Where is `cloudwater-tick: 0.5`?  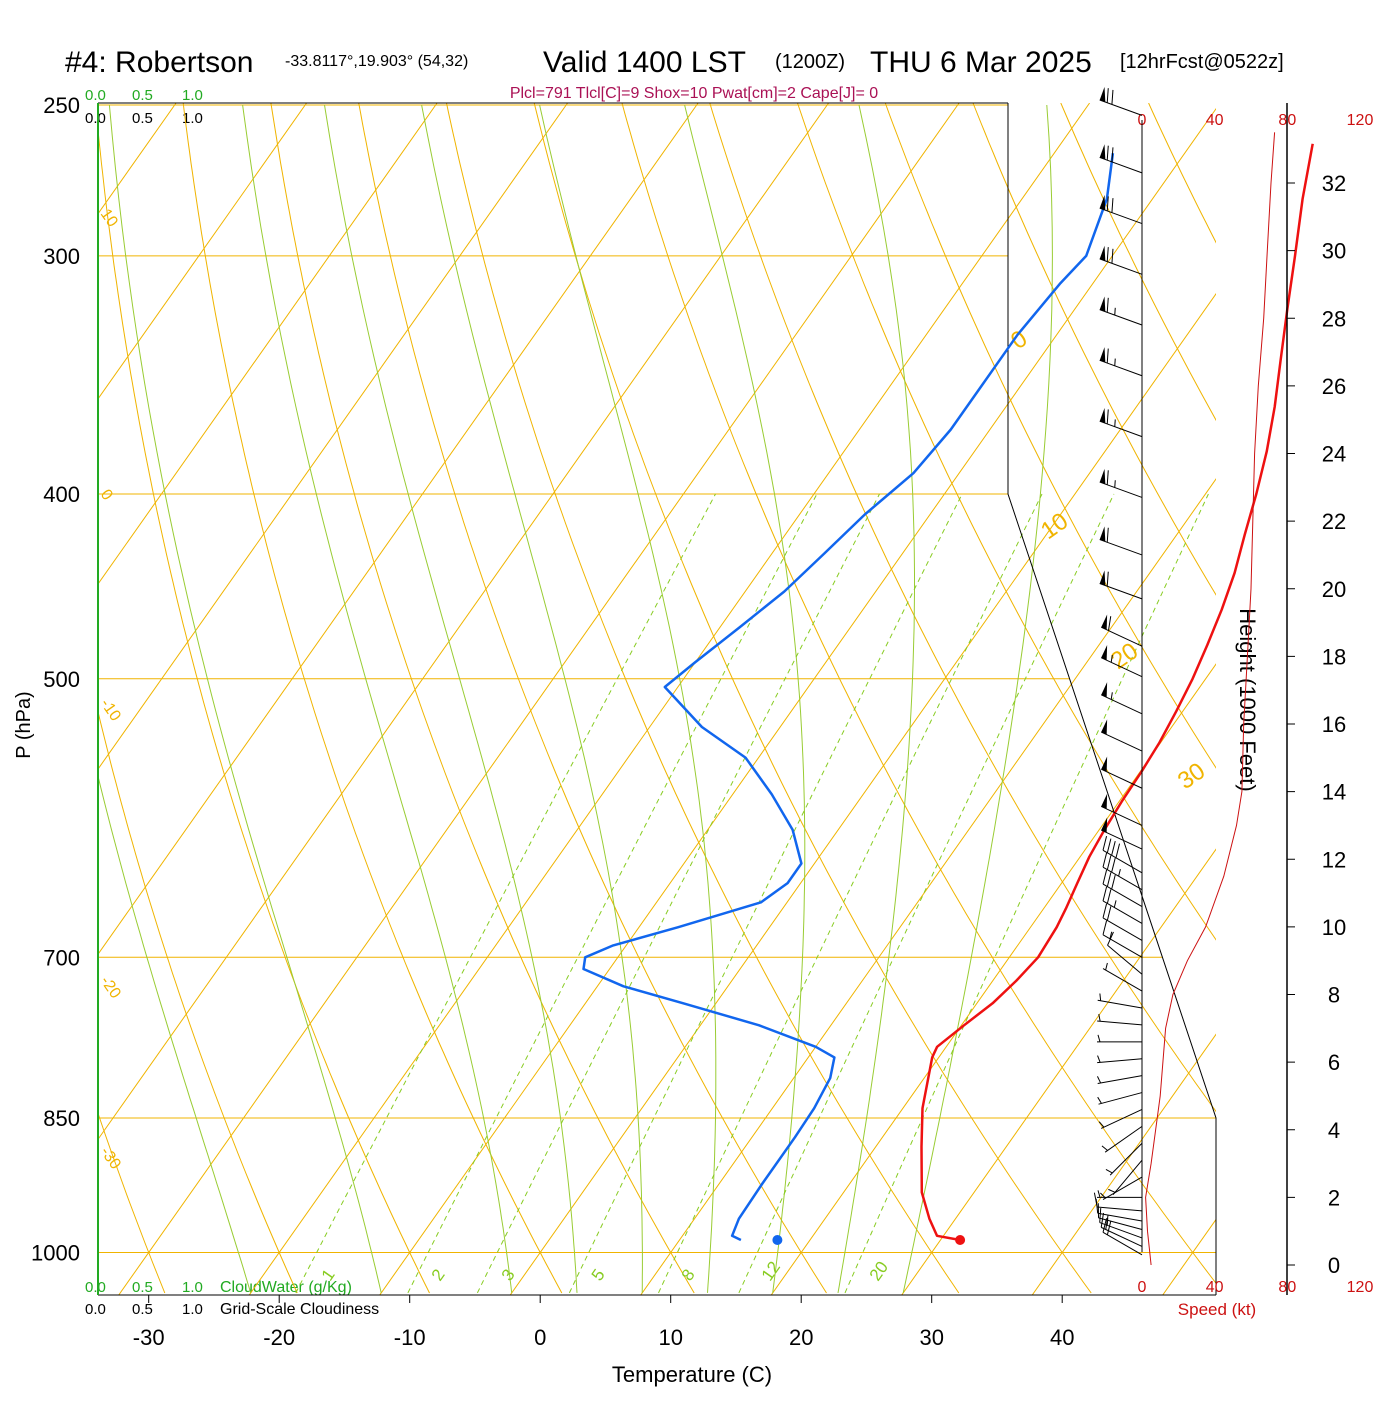
cloudwater-tick: 0.5 is located at coordinates (142, 95).